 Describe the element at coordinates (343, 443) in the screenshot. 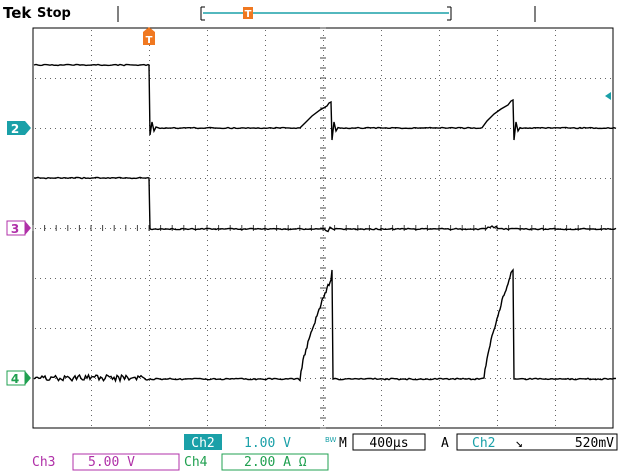

I see `timebase-prefix: M` at that location.